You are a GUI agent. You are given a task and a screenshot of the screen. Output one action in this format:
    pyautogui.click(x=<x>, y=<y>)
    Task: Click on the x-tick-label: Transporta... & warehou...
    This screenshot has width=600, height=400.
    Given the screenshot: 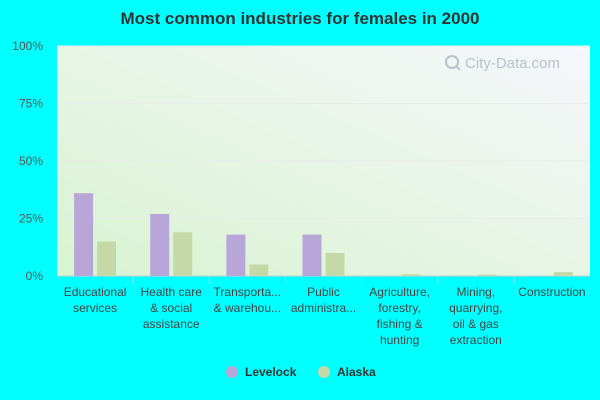 What is the action you would take?
    pyautogui.click(x=248, y=300)
    